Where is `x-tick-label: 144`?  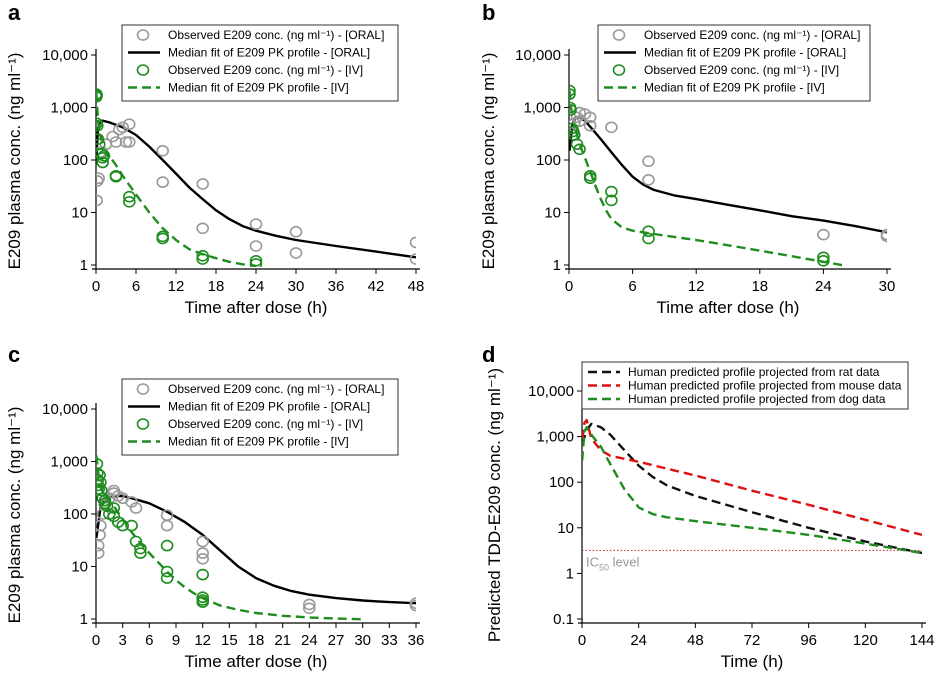 x-tick-label: 144 is located at coordinates (921, 640).